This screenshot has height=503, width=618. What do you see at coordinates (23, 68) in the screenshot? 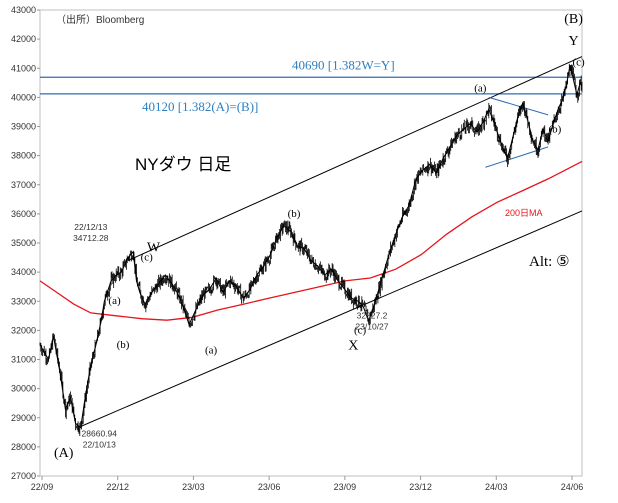
I see `y-tick-label: 41000` at bounding box center [23, 68].